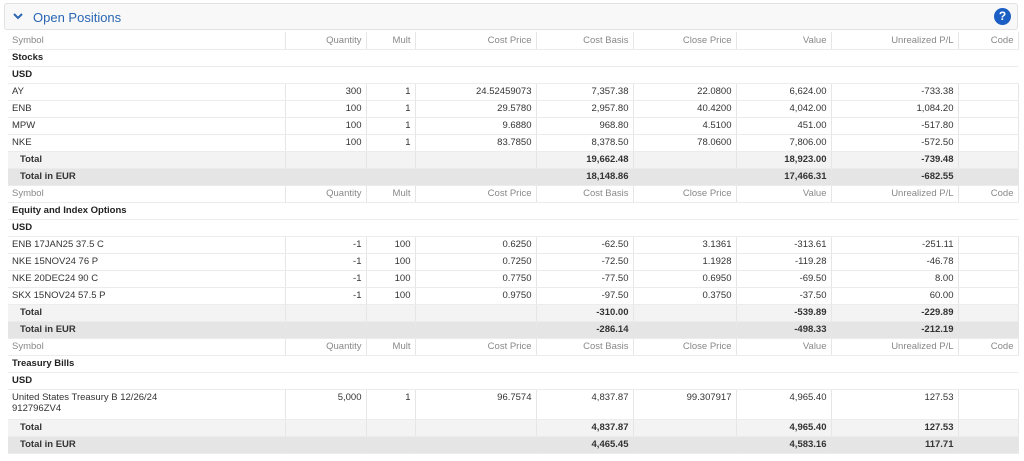  What do you see at coordinates (476, 92) in the screenshot?
I see `cell: 24.52459073` at bounding box center [476, 92].